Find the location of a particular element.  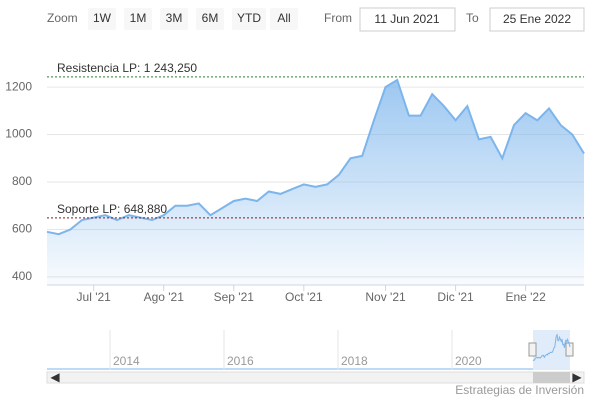

to-input is located at coordinates (537, 19).